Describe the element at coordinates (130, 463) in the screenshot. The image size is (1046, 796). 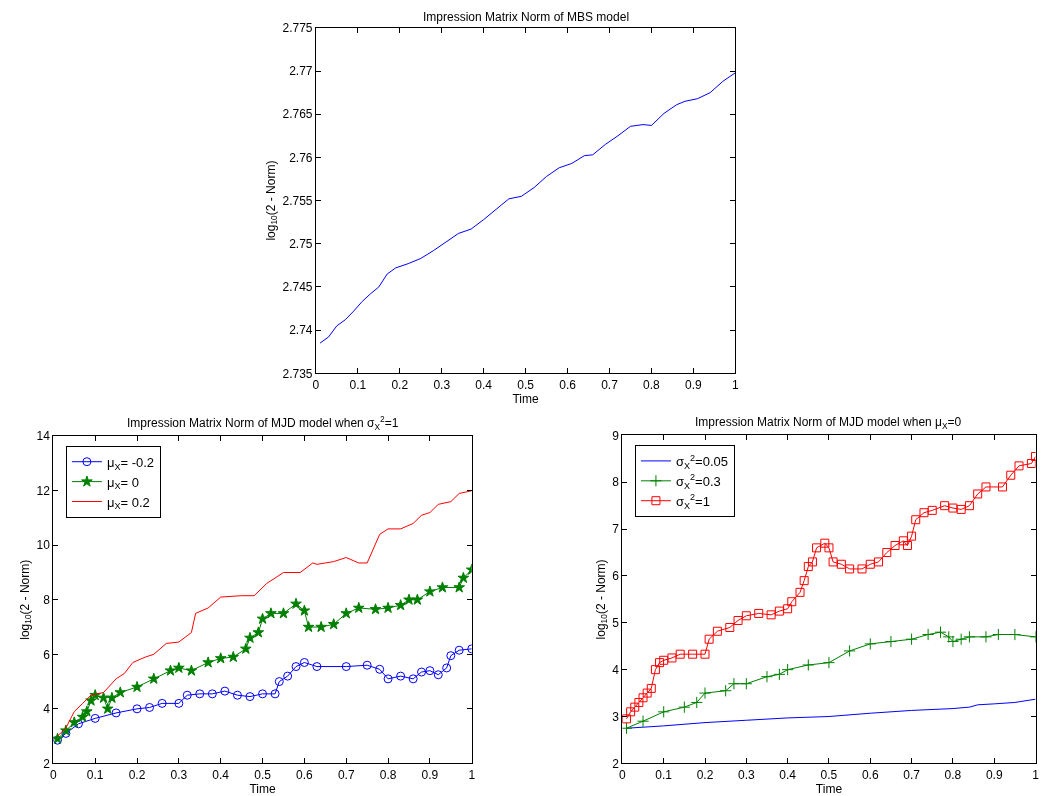
I see `legend-label: μ$_{X}$= -0.2` at that location.